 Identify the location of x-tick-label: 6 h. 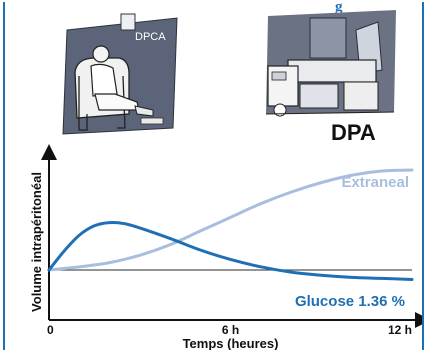
(230, 330).